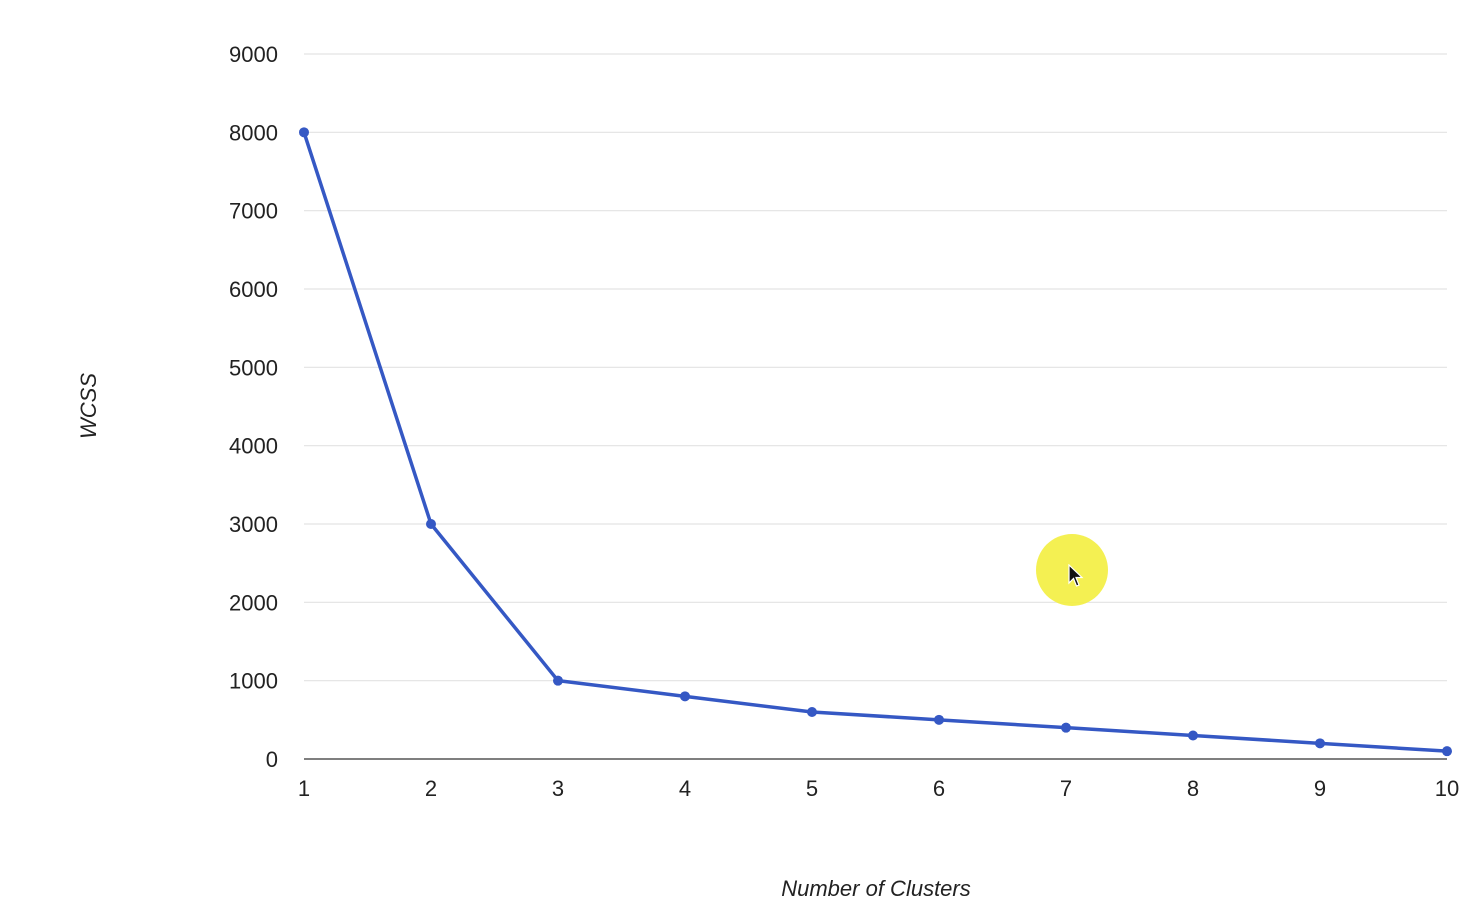  What do you see at coordinates (272, 759) in the screenshot?
I see `y-tick-label: 0` at bounding box center [272, 759].